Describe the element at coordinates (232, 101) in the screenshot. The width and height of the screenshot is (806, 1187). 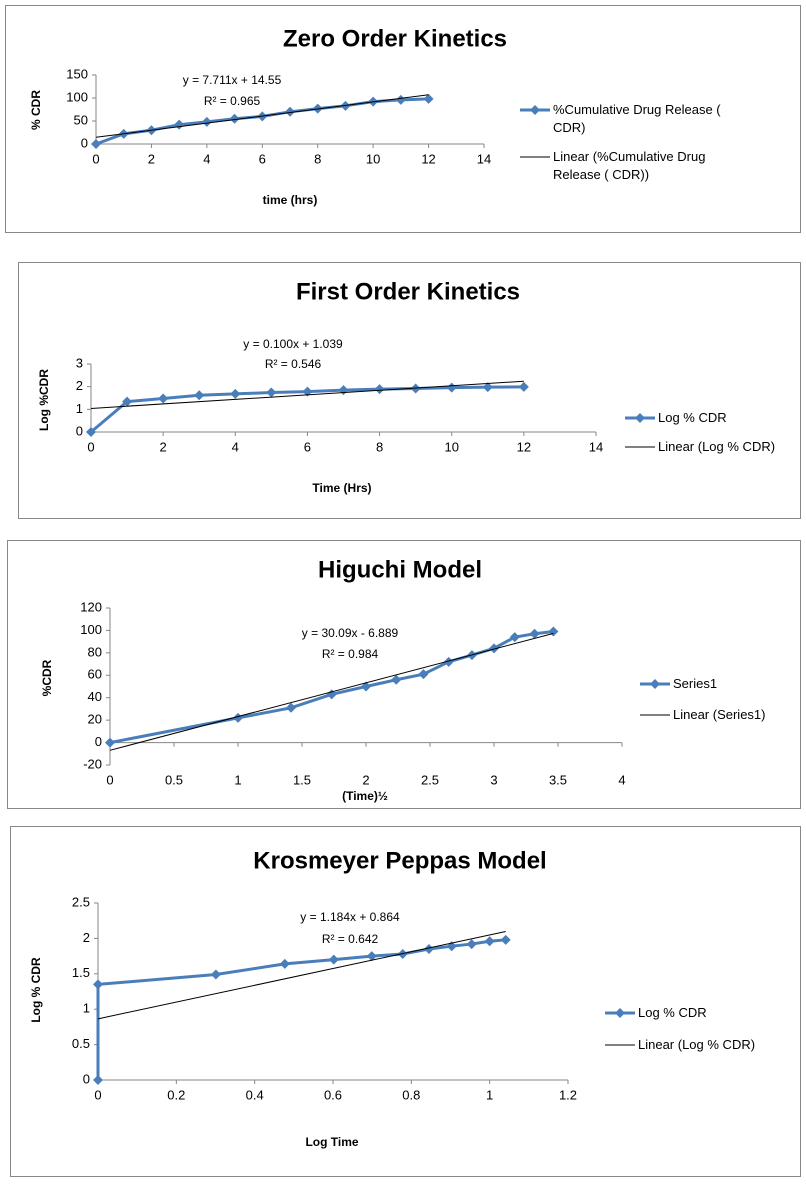
I see `trendline-equation: R² = 0.965` at that location.